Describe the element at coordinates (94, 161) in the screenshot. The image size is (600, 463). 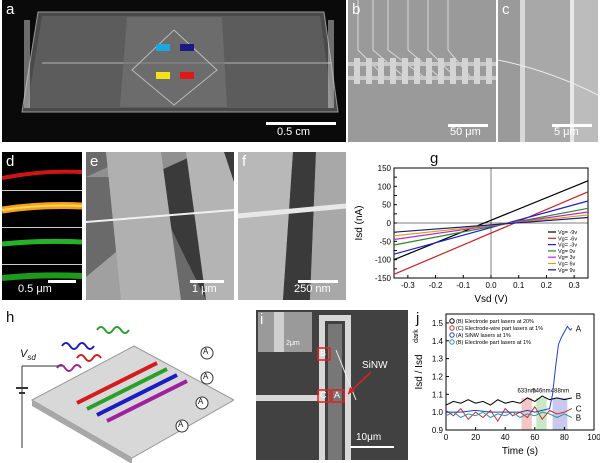
I see `panel-label: e` at that location.